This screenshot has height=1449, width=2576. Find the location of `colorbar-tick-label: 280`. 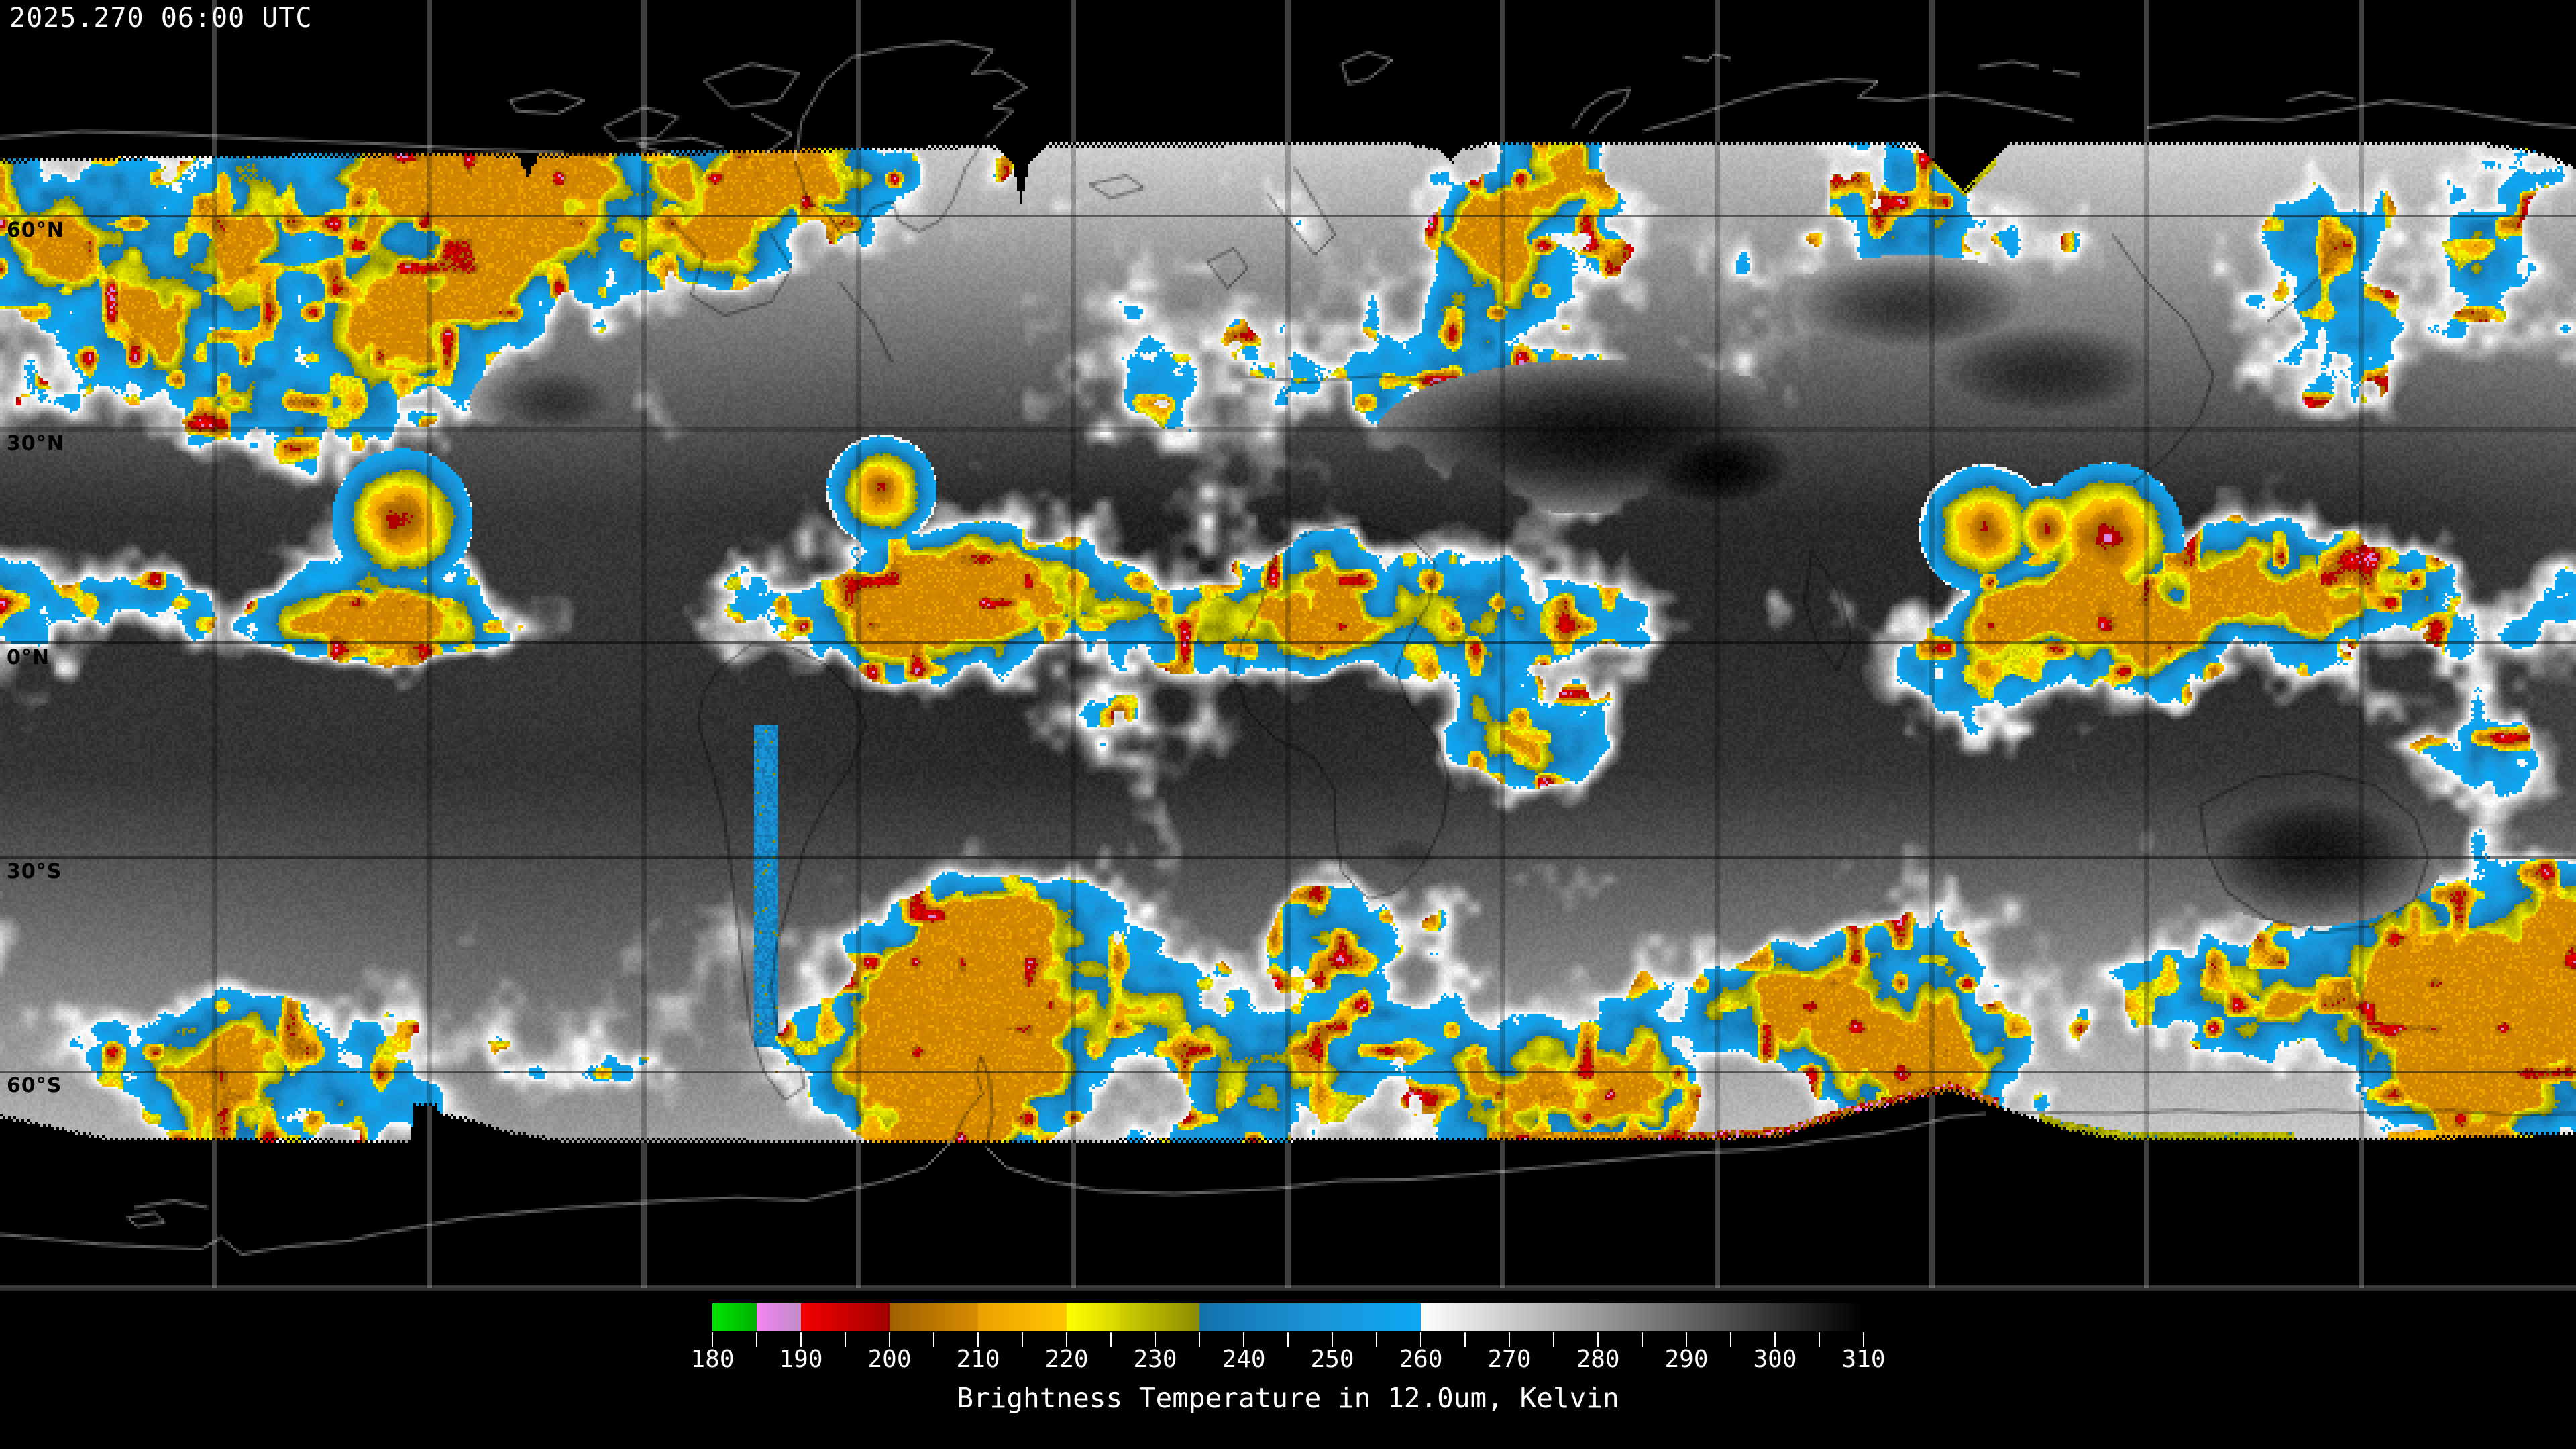

colorbar-tick-label: 280 is located at coordinates (1598, 1359).